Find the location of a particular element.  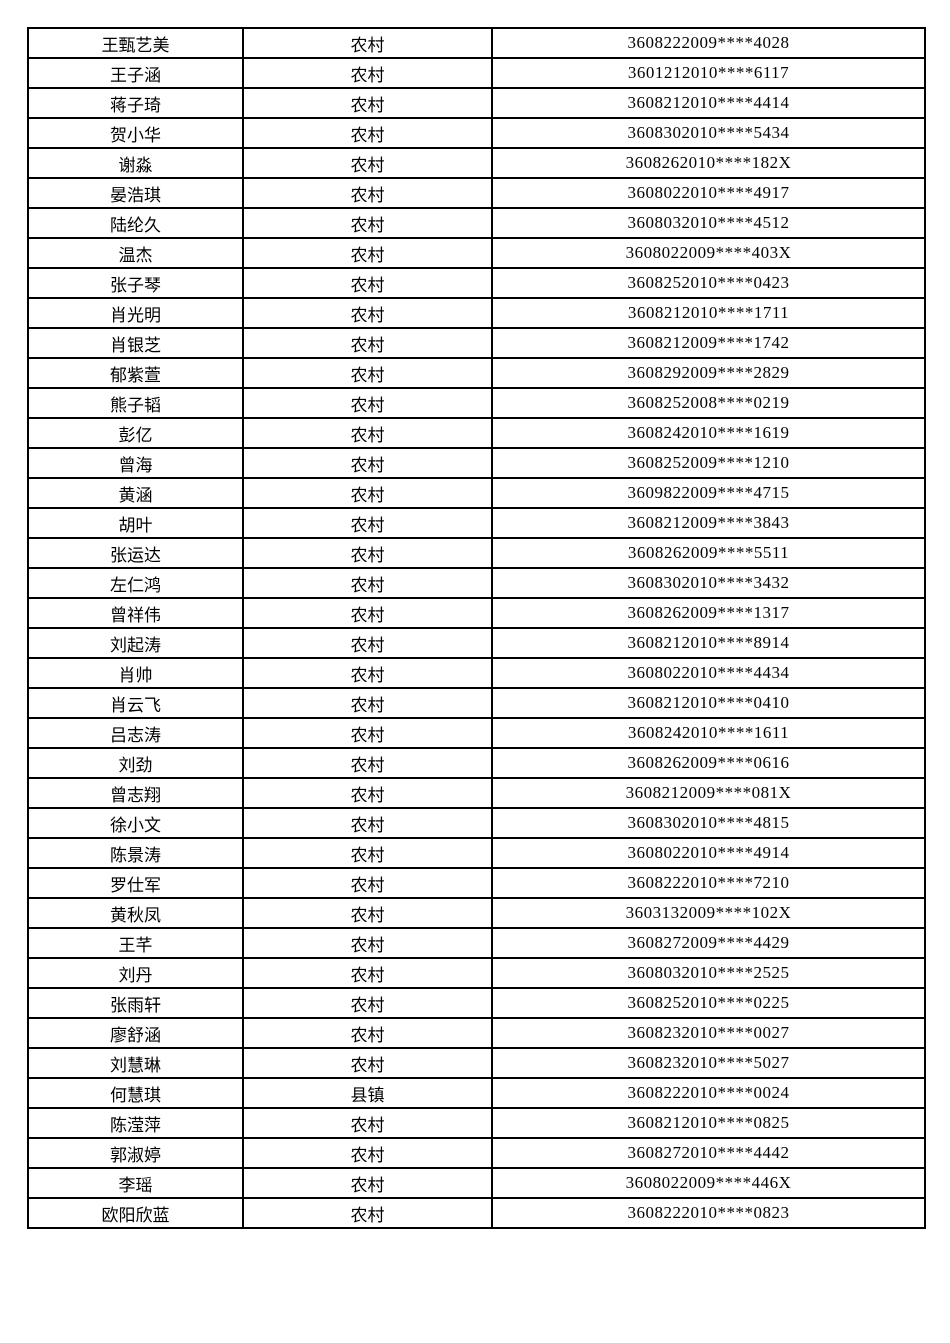

id-number-cell: 3608022010****4434 is located at coordinates (708, 673).